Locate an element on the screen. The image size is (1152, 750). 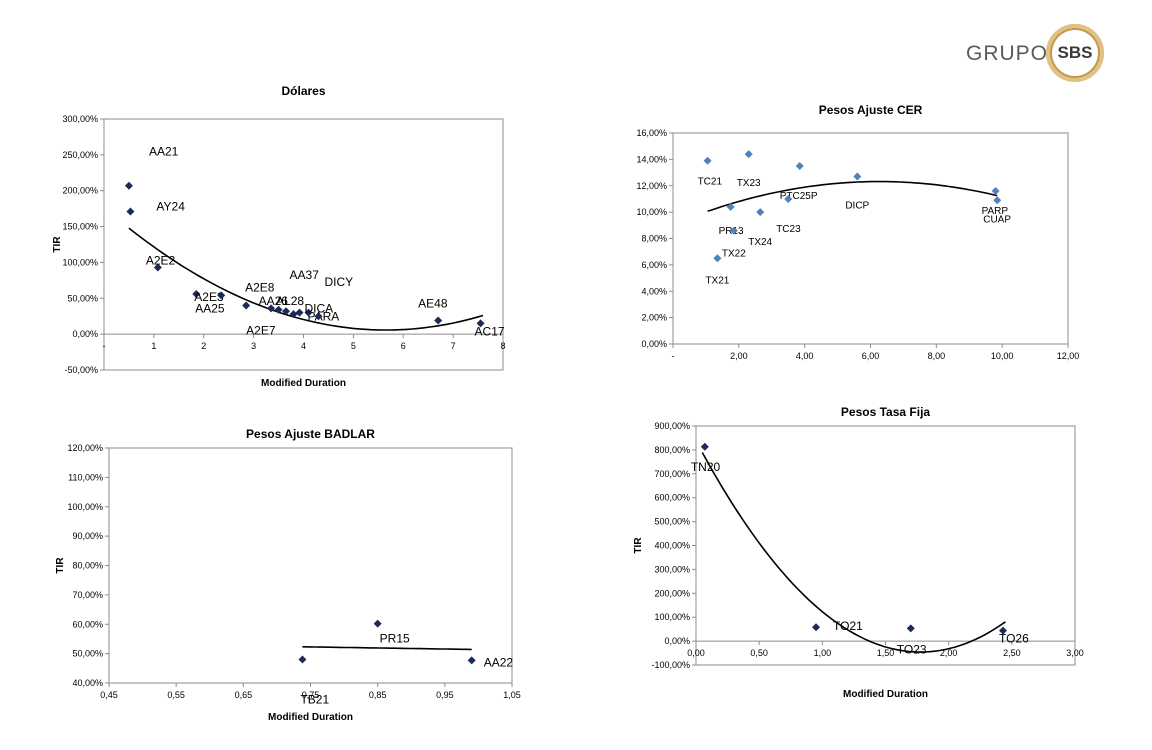
x-tick-label: 0,75 is located at coordinates (311, 695).